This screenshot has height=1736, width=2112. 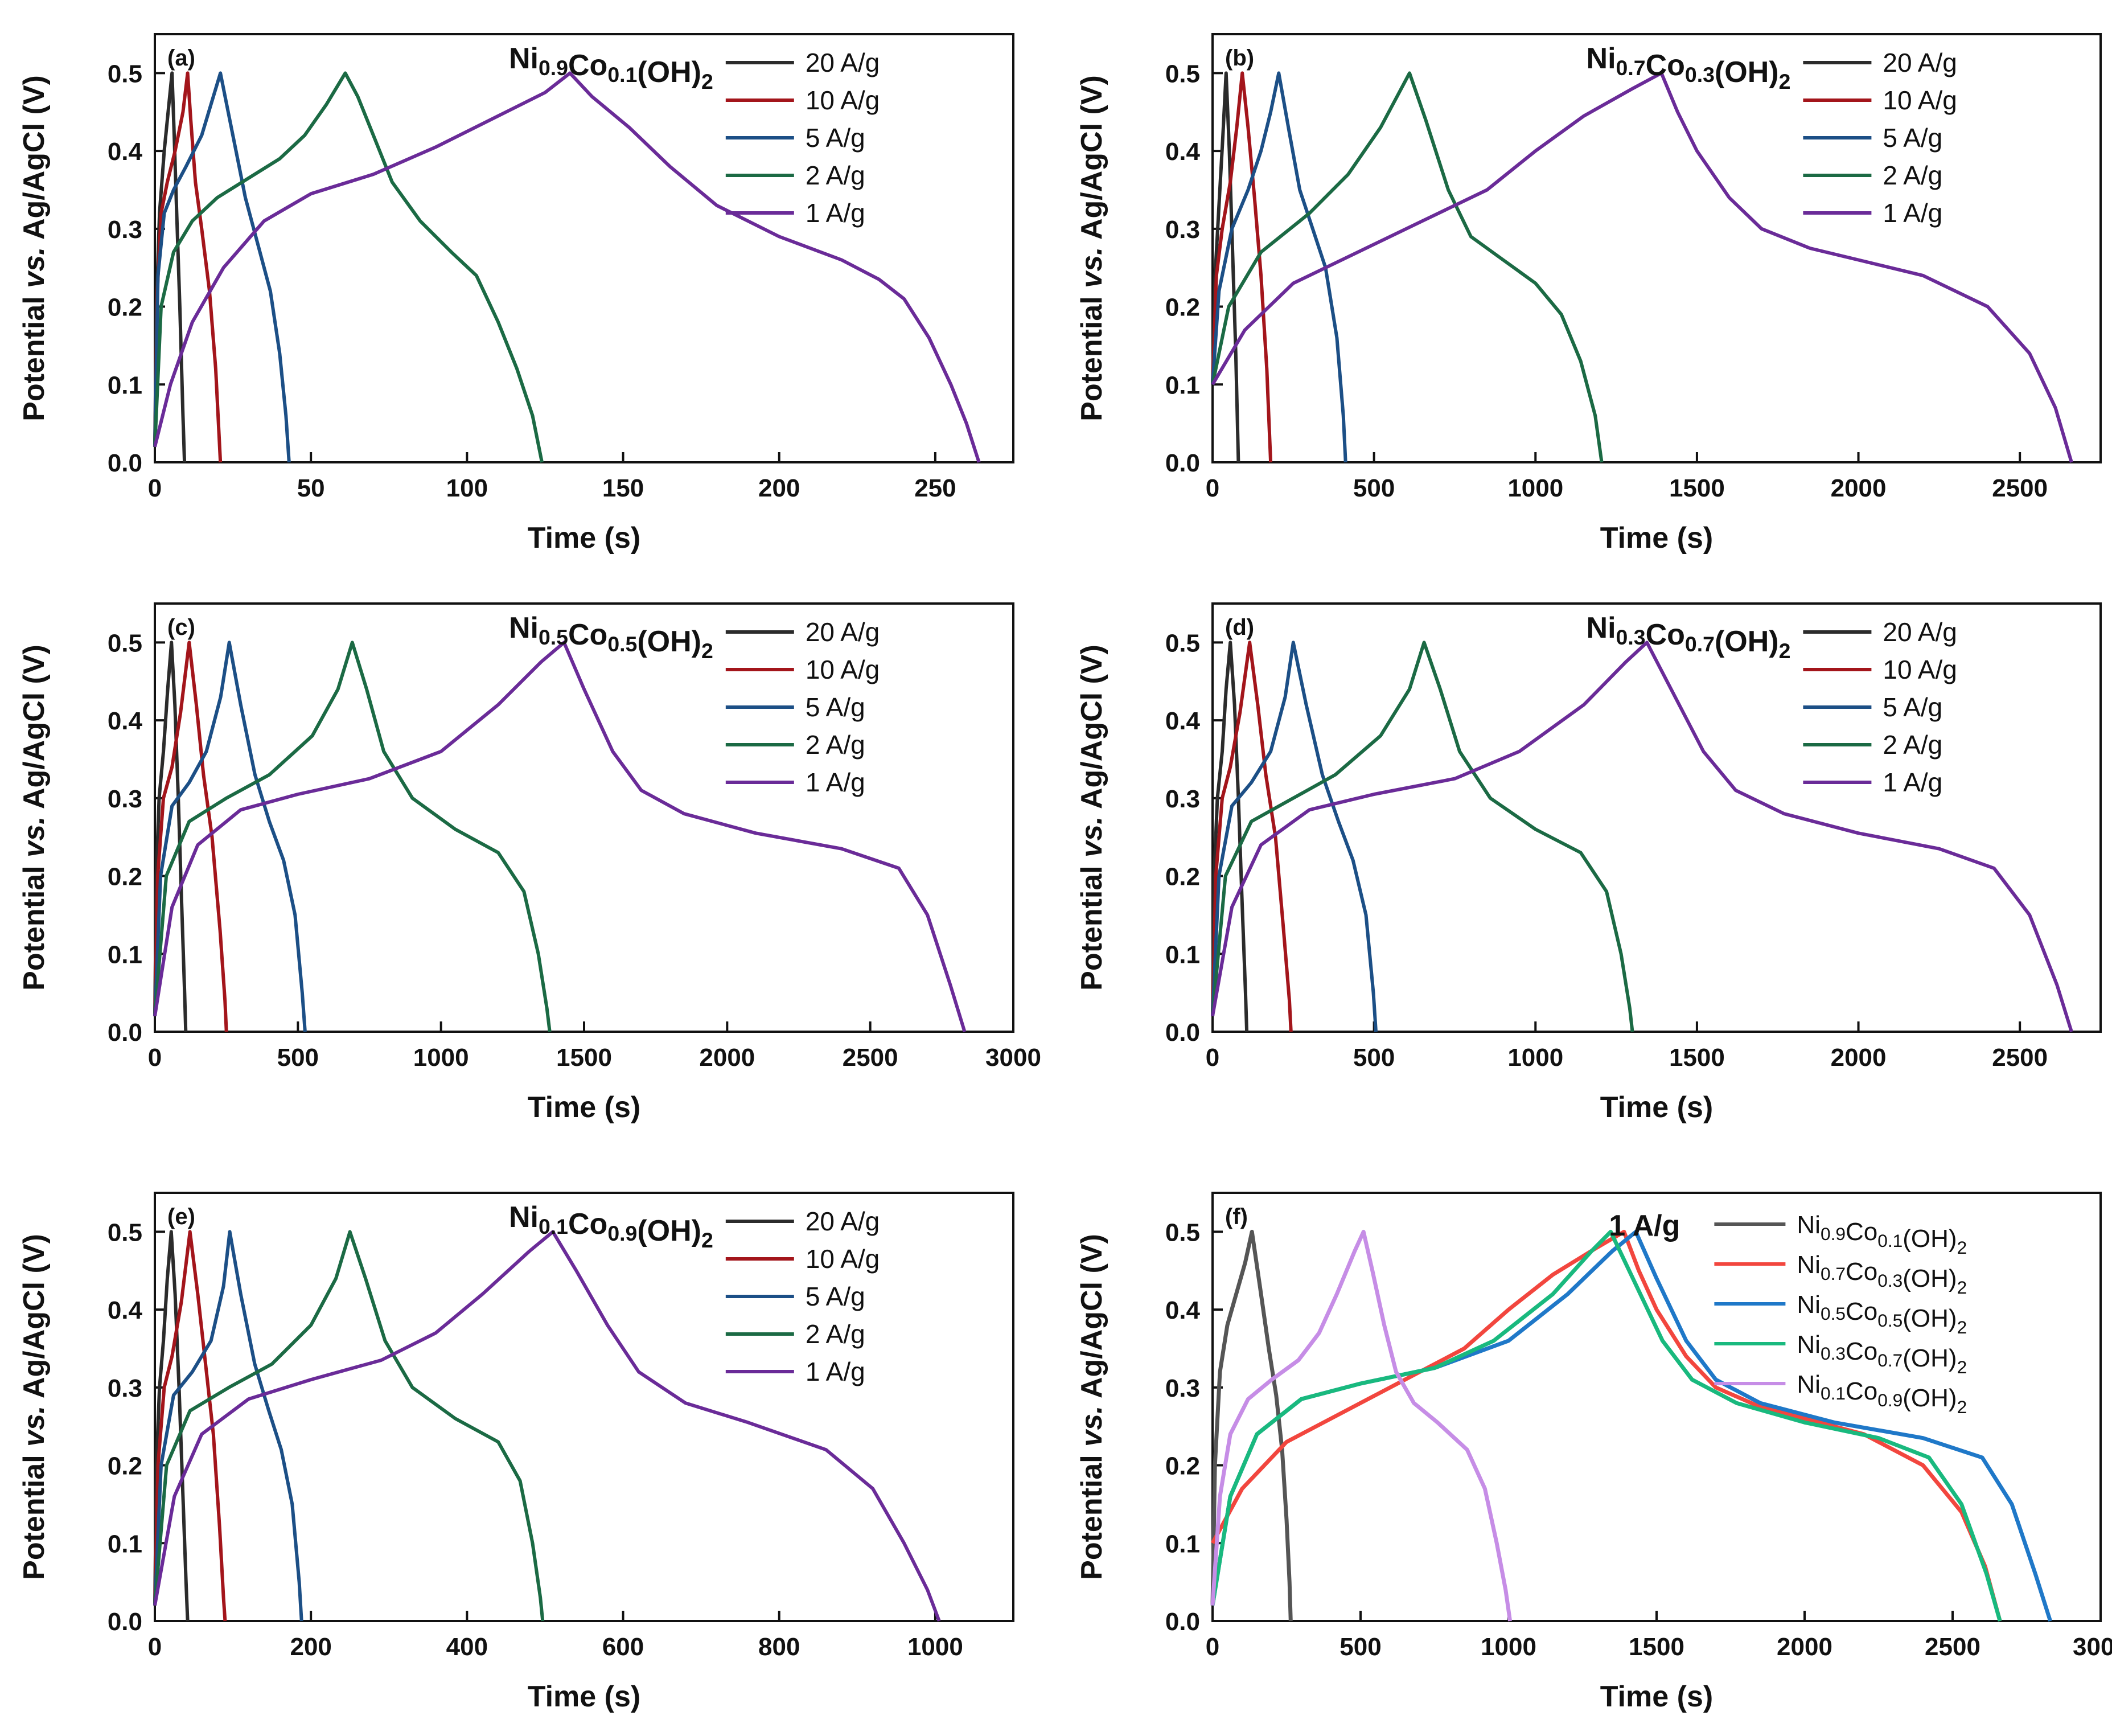 I want to click on legend-label: Ni0.5Co0.5(OH)2, so click(x=1882, y=1314).